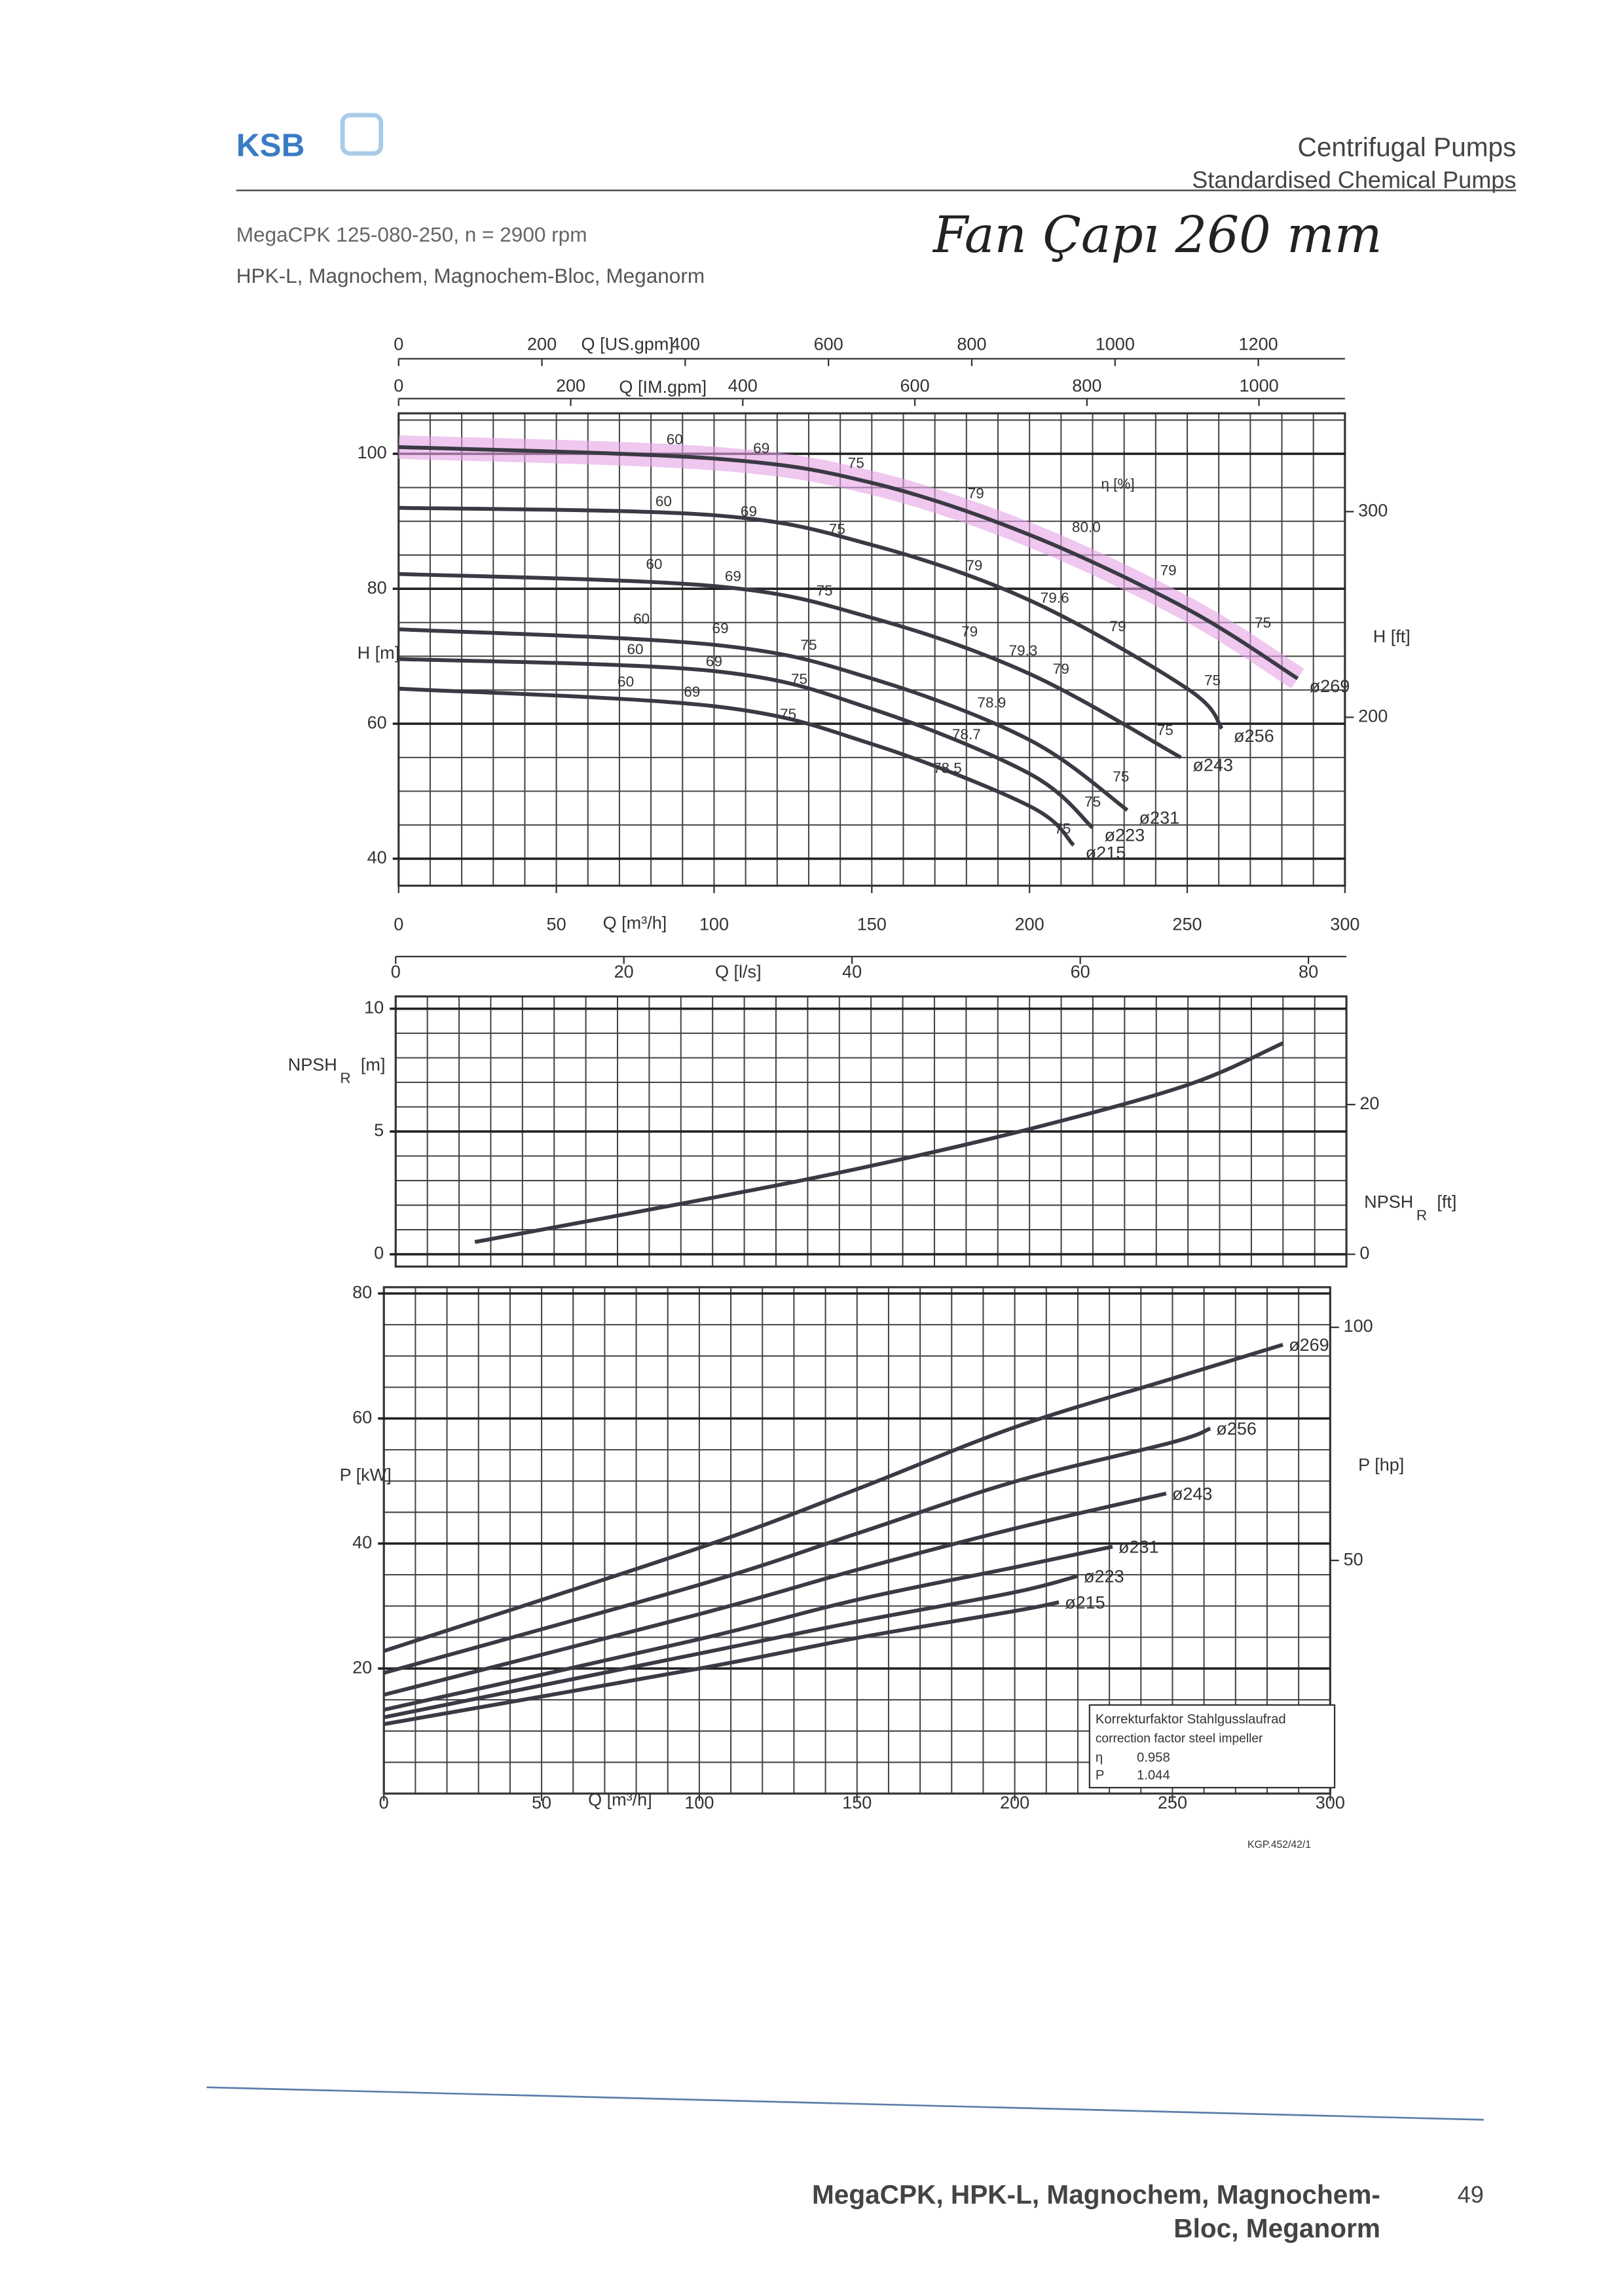 Image resolution: width=1624 pixels, height=2295 pixels. What do you see at coordinates (398, 924) in the screenshot?
I see `x-tick-label: 0` at bounding box center [398, 924].